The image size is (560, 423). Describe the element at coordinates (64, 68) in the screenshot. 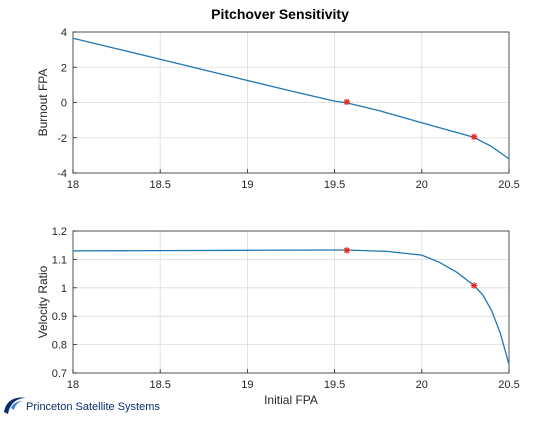

I see `y-tick-label: 2` at that location.